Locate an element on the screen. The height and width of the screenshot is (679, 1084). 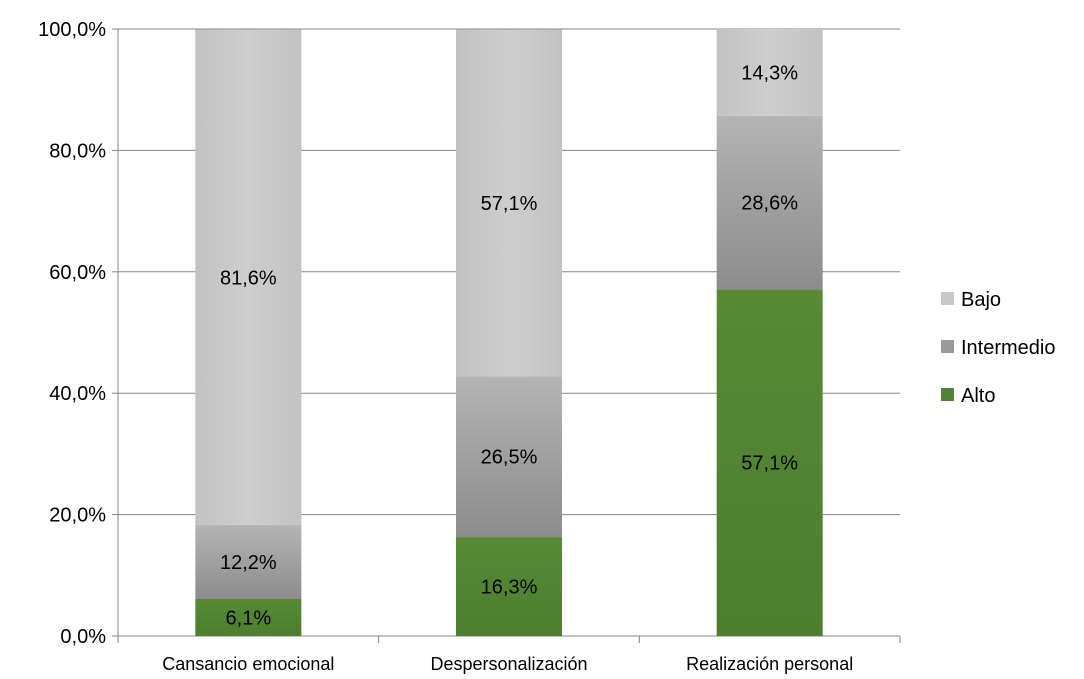
data-label: 12,2% is located at coordinates (248, 563).